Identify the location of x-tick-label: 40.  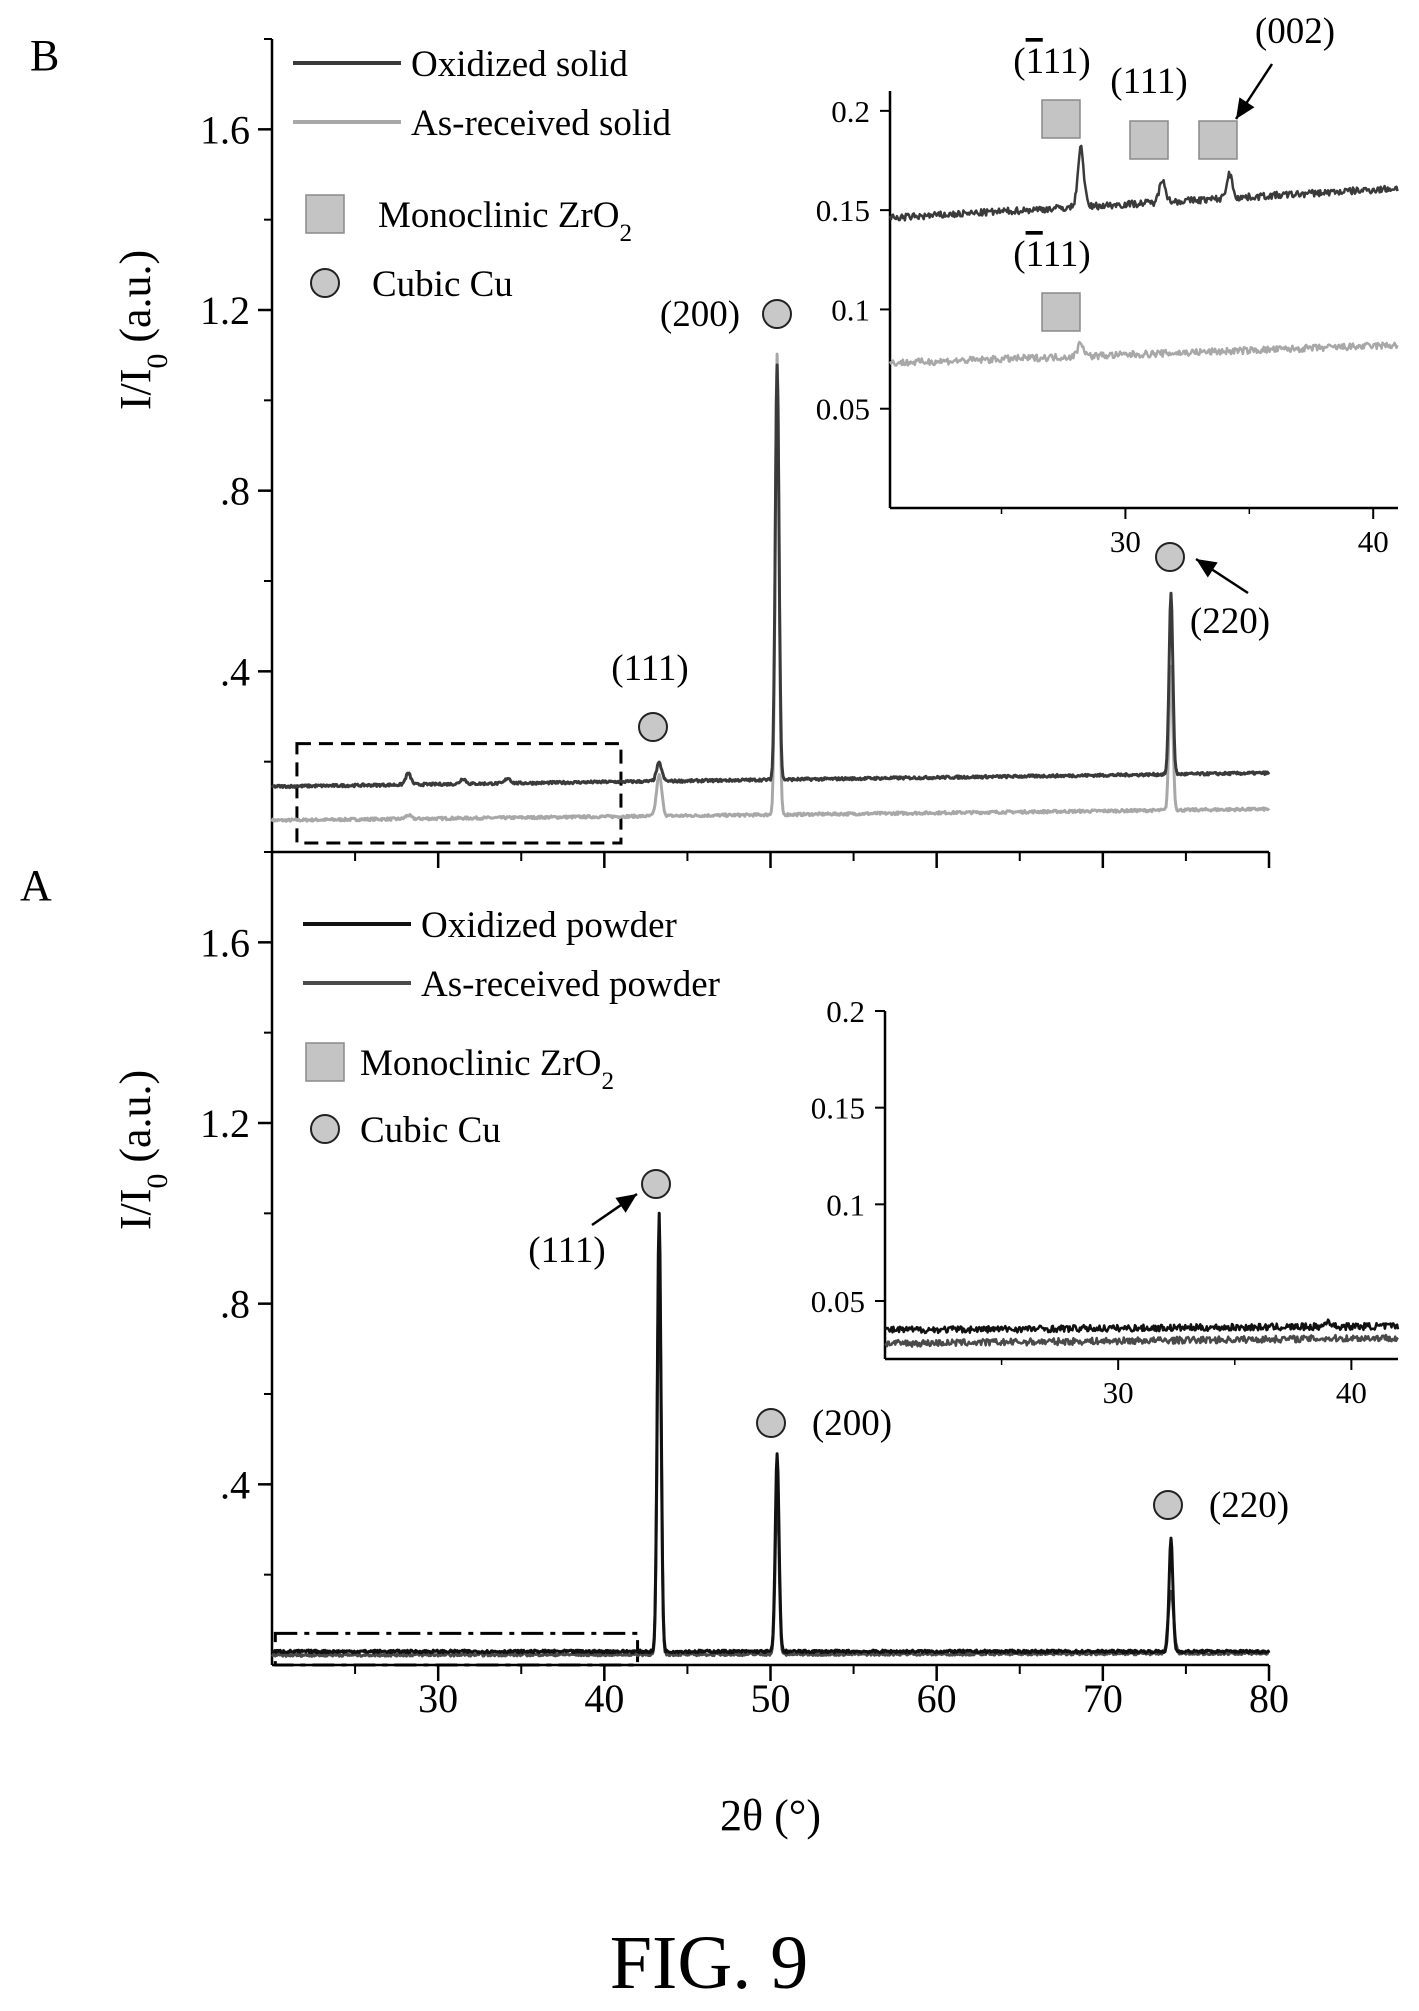
(604, 1698).